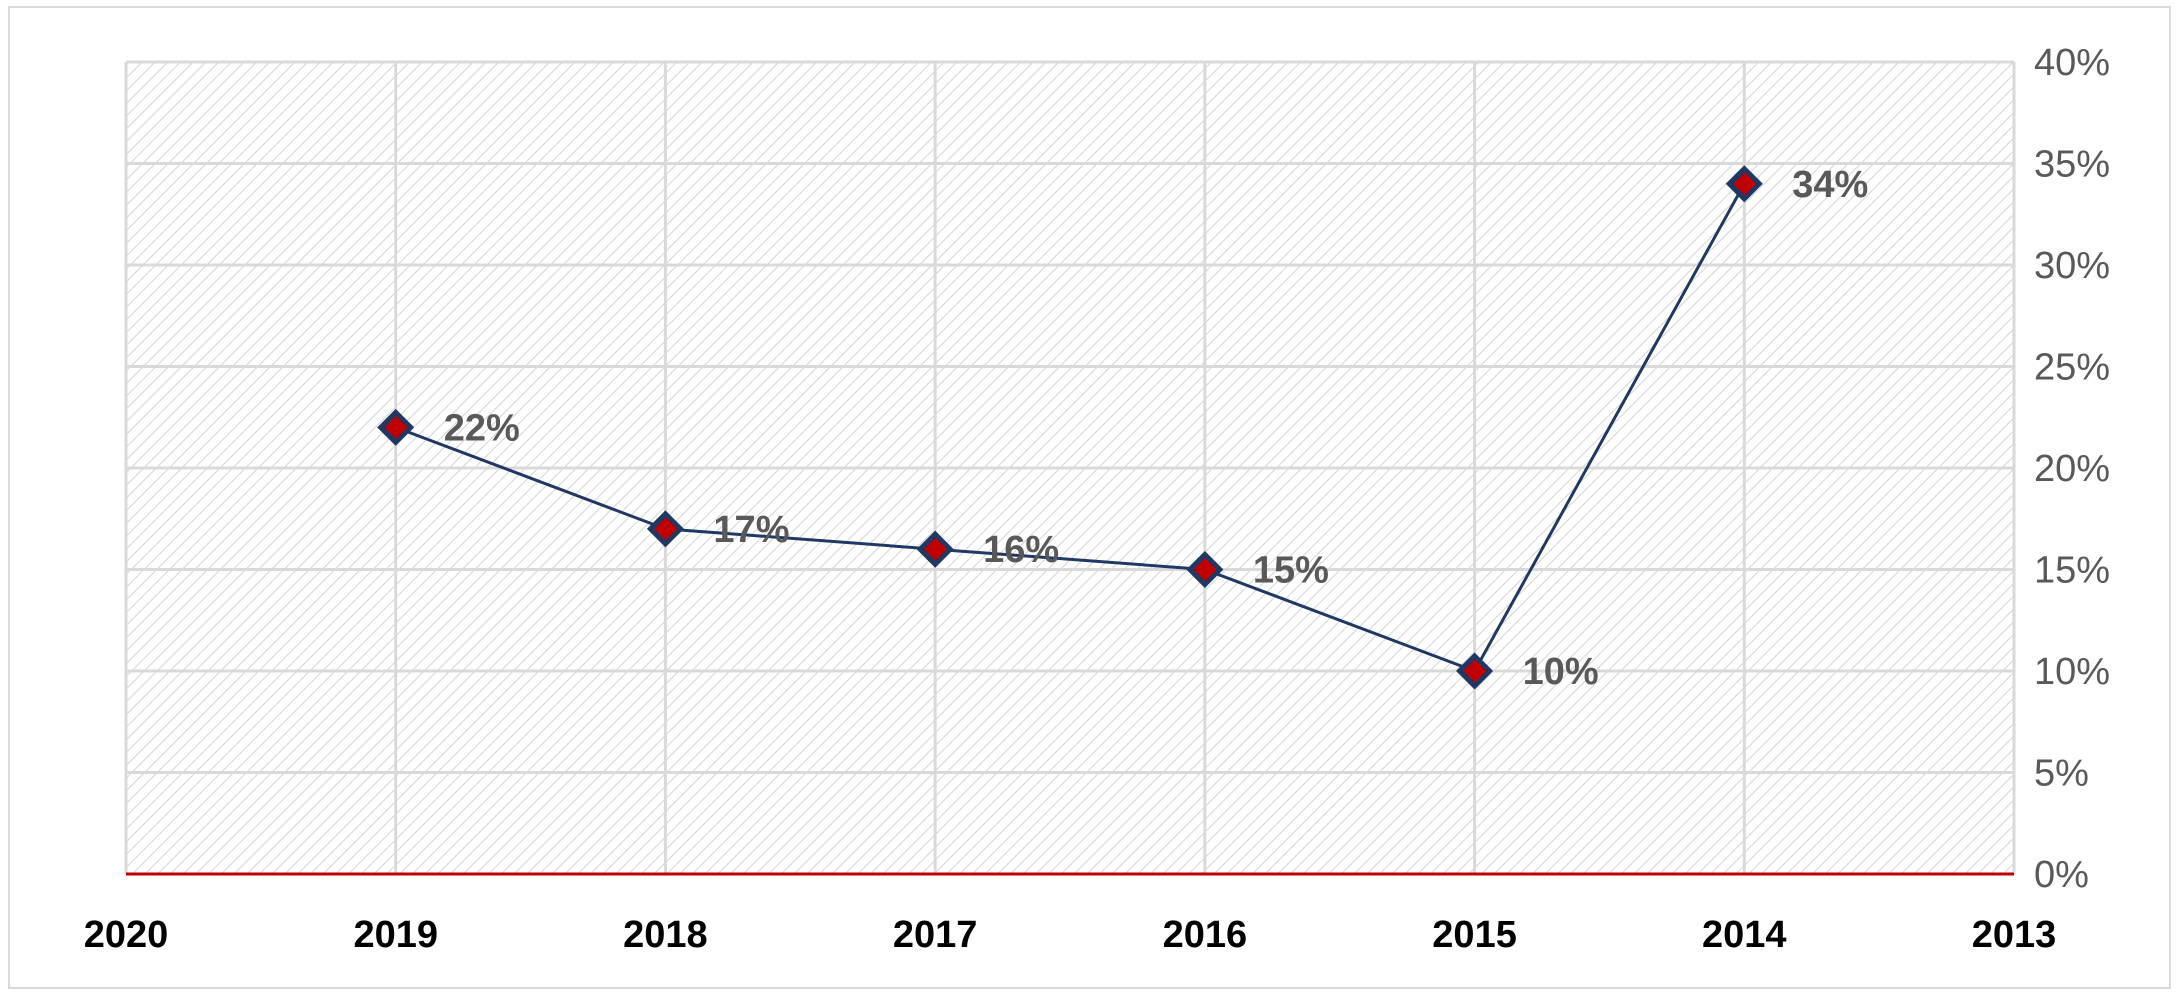 The width and height of the screenshot is (2183, 997). I want to click on x-tick-label: 2019, so click(395, 935).